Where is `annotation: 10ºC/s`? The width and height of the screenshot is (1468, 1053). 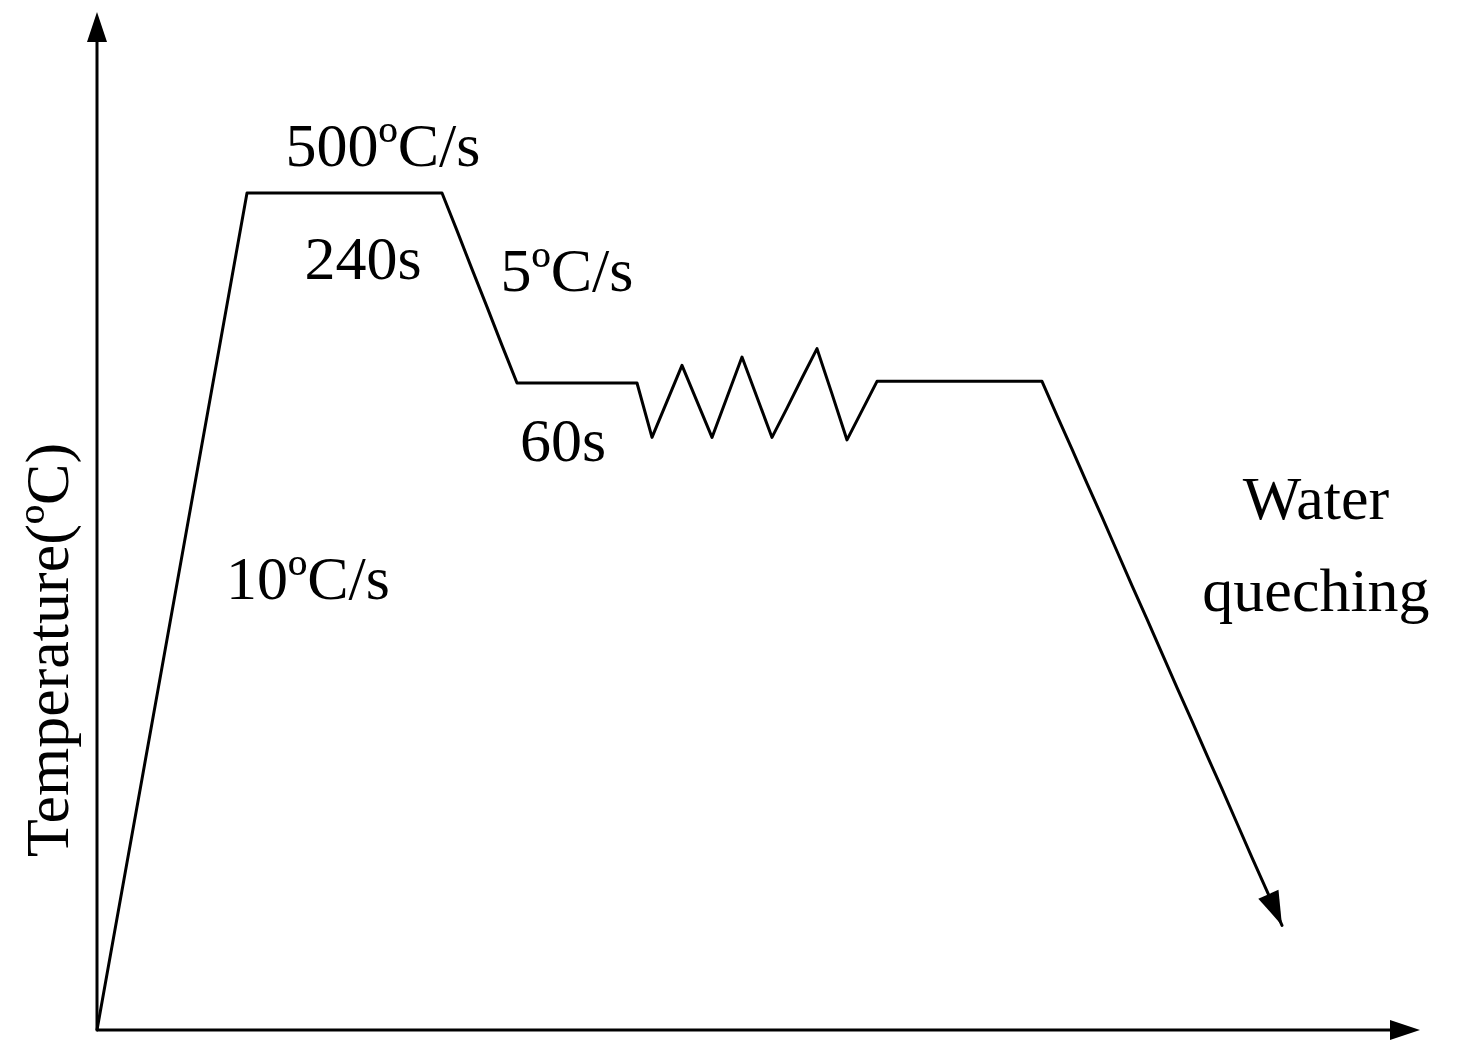 annotation: 10ºC/s is located at coordinates (308, 578).